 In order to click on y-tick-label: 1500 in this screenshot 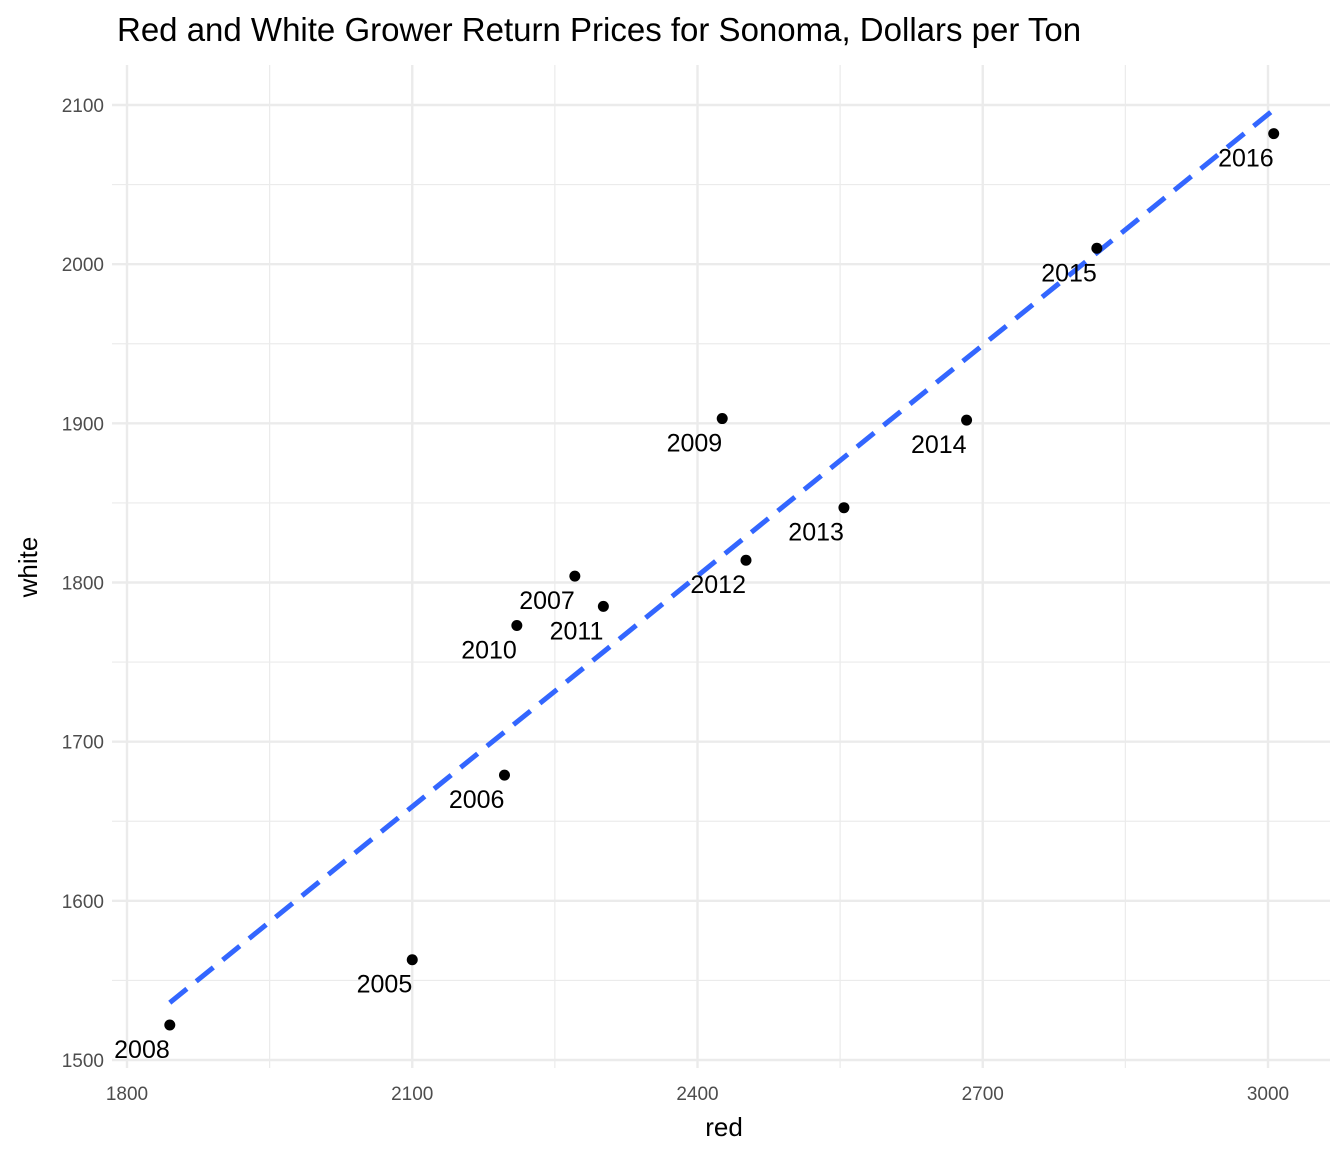, I will do `click(83, 1061)`.